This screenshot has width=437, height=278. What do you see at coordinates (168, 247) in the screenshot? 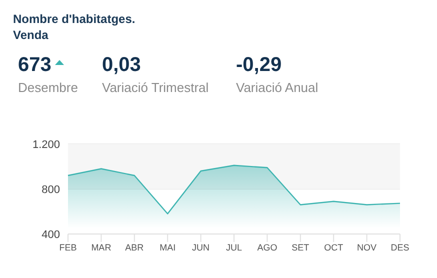
I see `x-tick-label: MAI` at bounding box center [168, 247].